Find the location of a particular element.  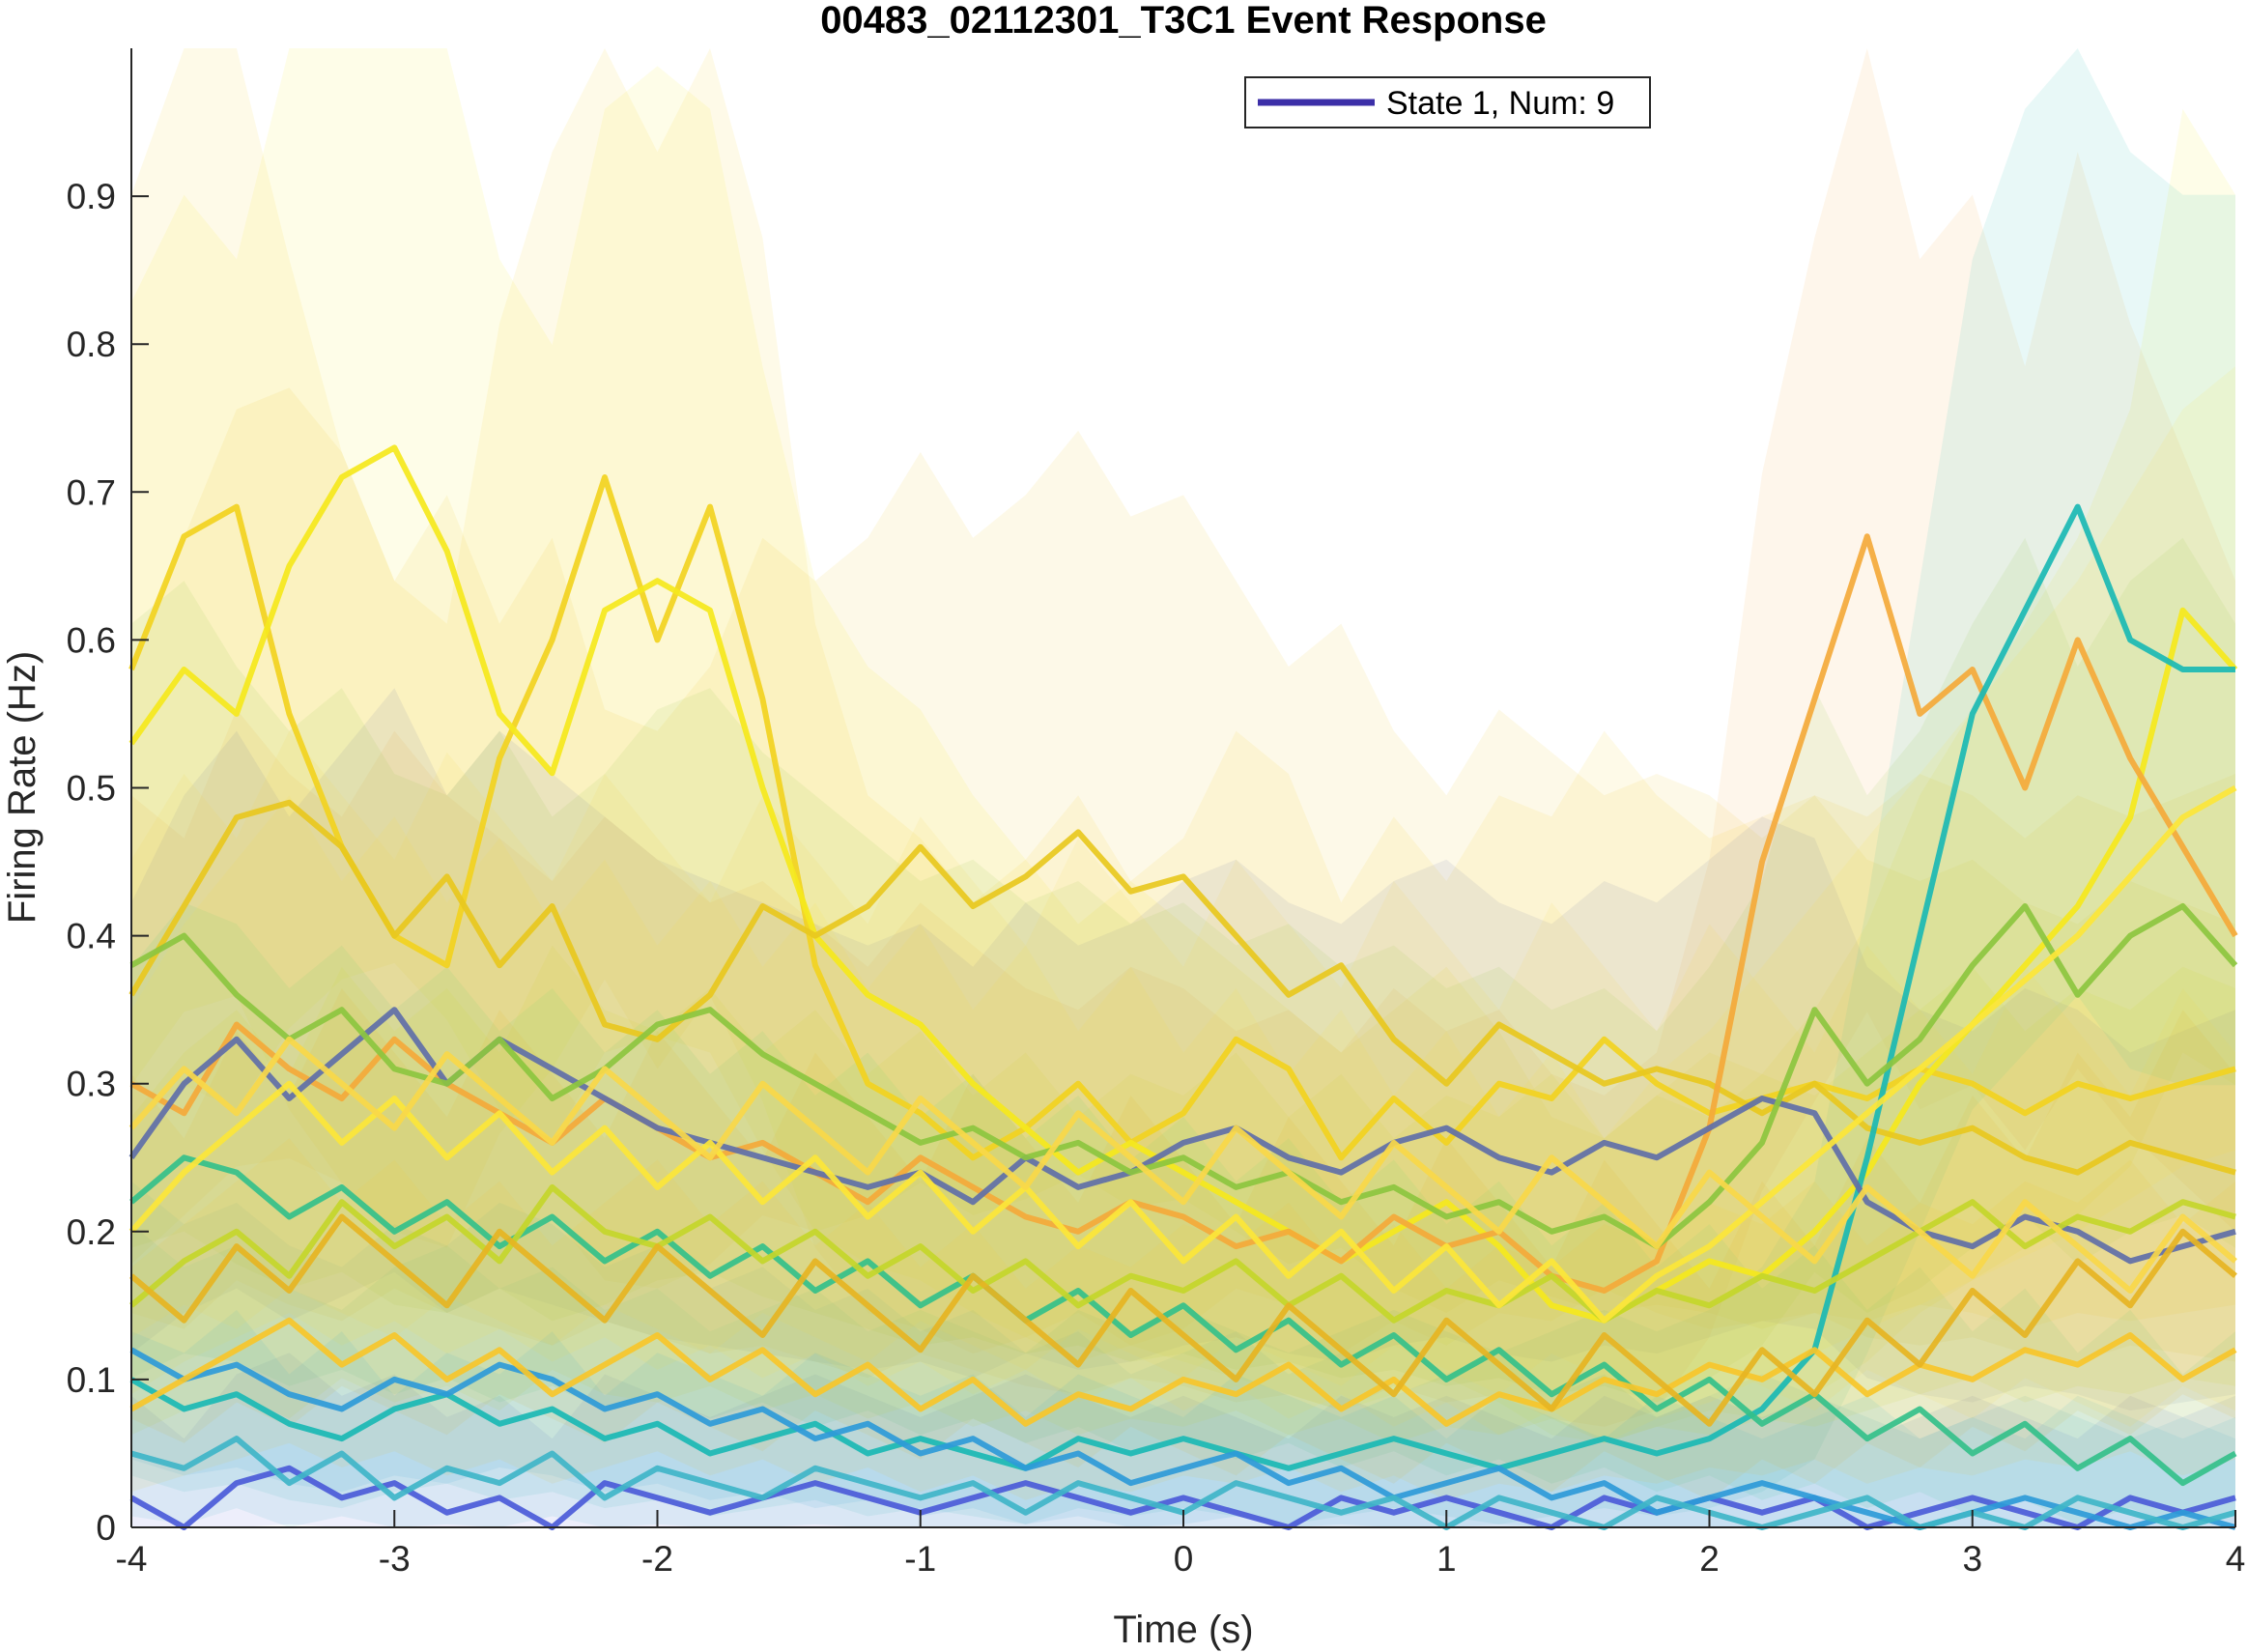

x-tick-label-3: -1 is located at coordinates (920, 1559).